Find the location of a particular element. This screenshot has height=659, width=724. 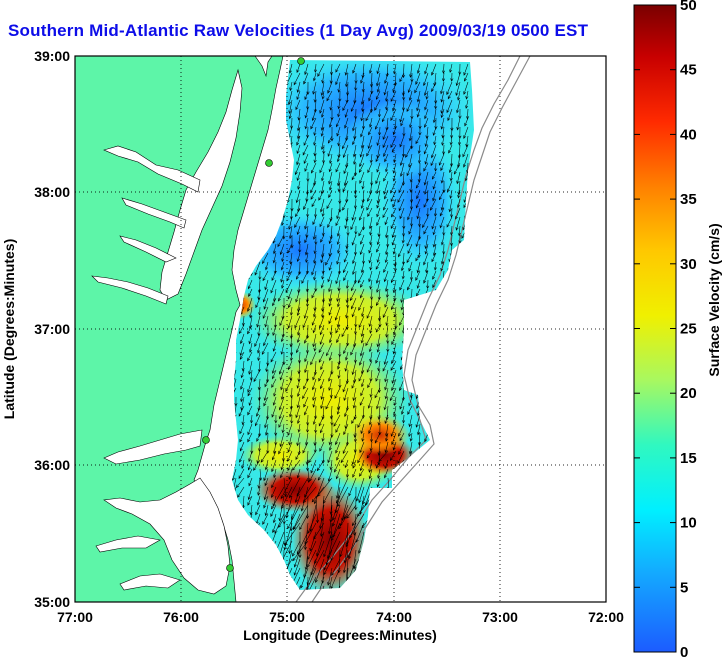

x-tick-label: 72:00 is located at coordinates (606, 617).